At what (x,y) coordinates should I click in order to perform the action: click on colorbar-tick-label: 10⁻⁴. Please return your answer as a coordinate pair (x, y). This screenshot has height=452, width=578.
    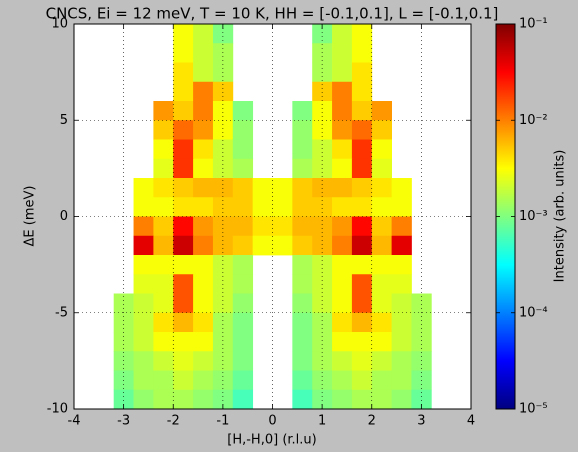
    Looking at the image, I should click on (533, 312).